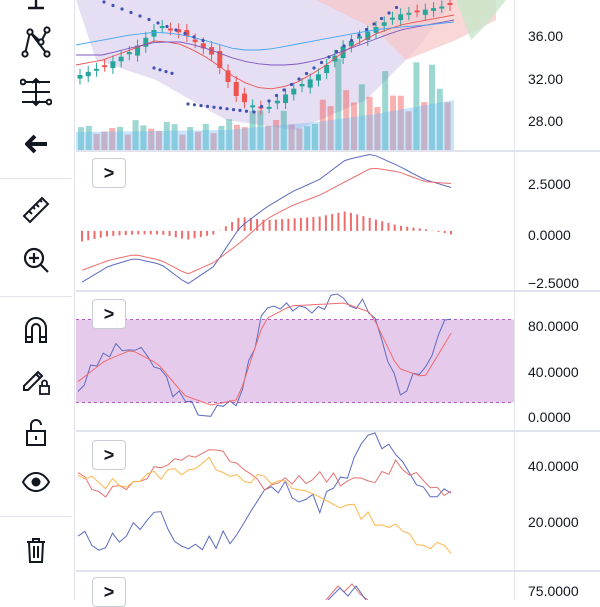  Describe the element at coordinates (265, 125) in the screenshot. I see `volume-ma-area` at that location.